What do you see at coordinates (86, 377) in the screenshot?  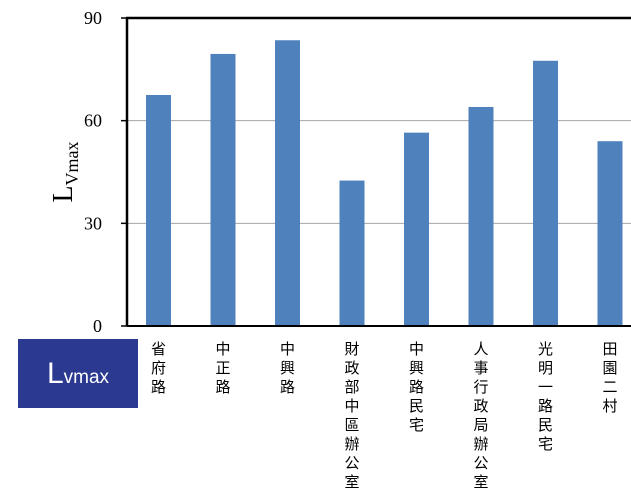 I see `badge-sub-text: vmax` at bounding box center [86, 377].